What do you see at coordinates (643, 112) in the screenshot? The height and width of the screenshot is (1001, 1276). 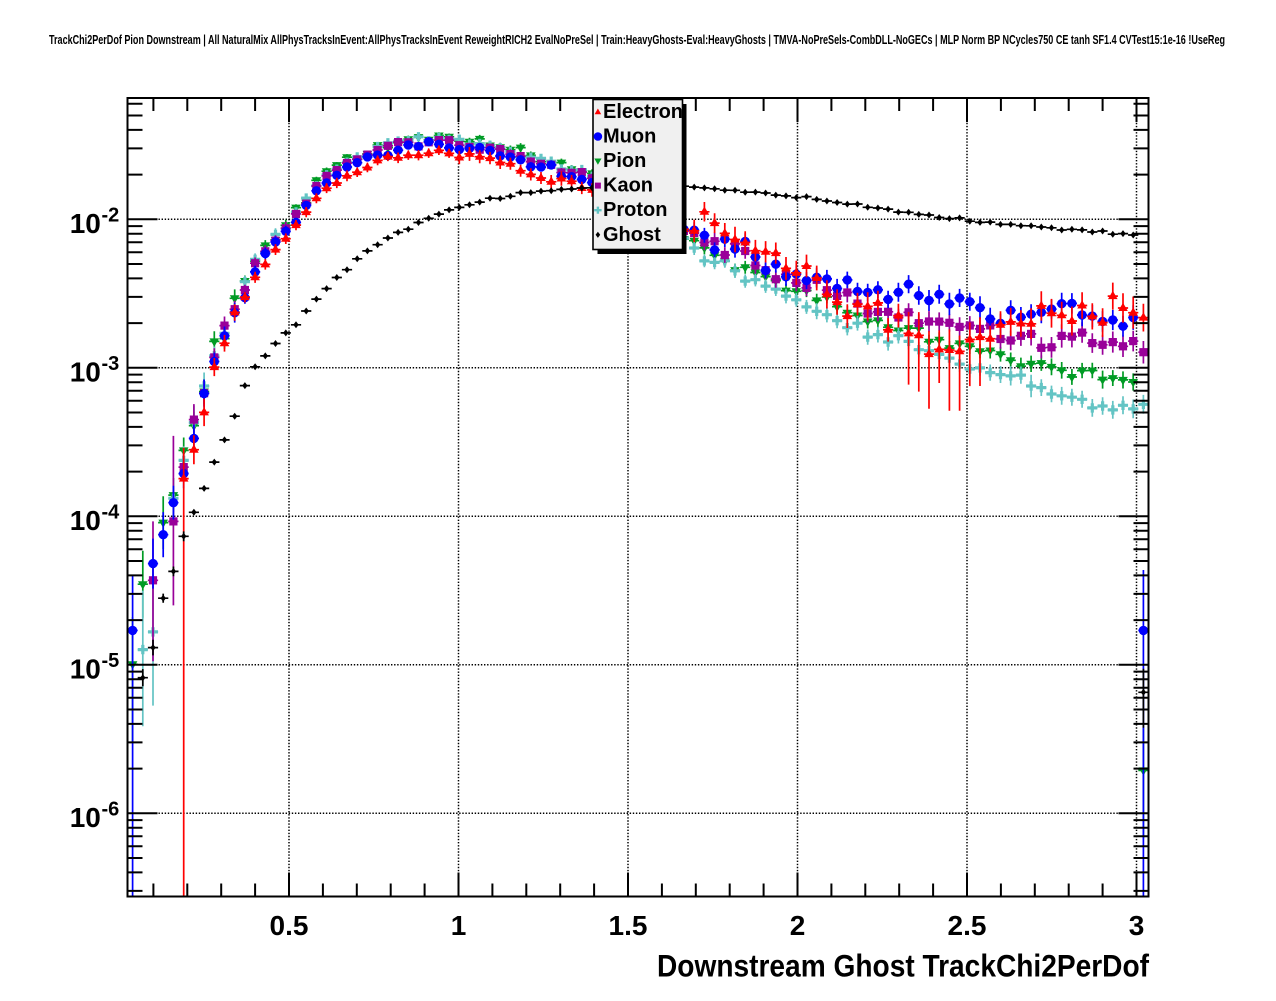 I see `svg-text: Electron` at bounding box center [643, 112].